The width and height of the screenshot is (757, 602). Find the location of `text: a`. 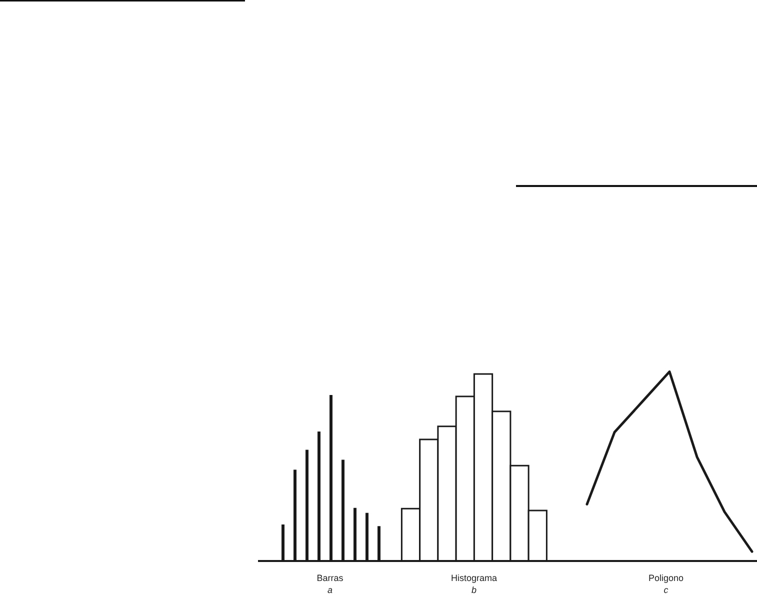

text: a is located at coordinates (330, 590).